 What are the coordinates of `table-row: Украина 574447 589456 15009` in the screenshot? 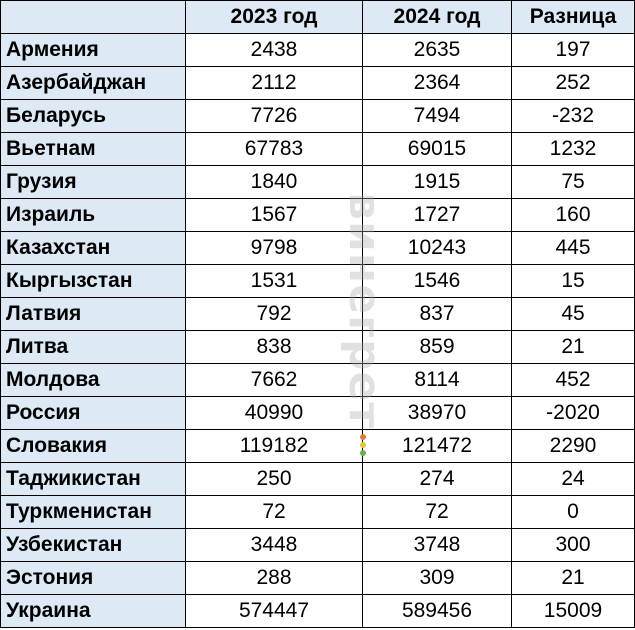 It's located at (317, 611).